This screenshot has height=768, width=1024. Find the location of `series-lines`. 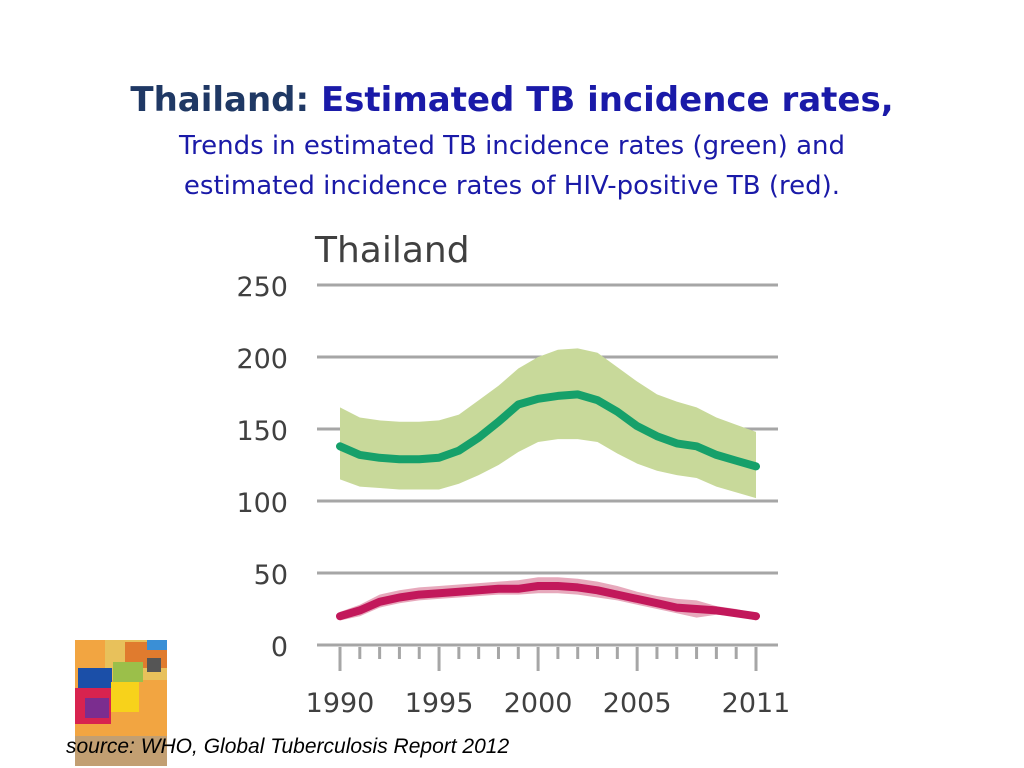

series-lines is located at coordinates (548, 505).